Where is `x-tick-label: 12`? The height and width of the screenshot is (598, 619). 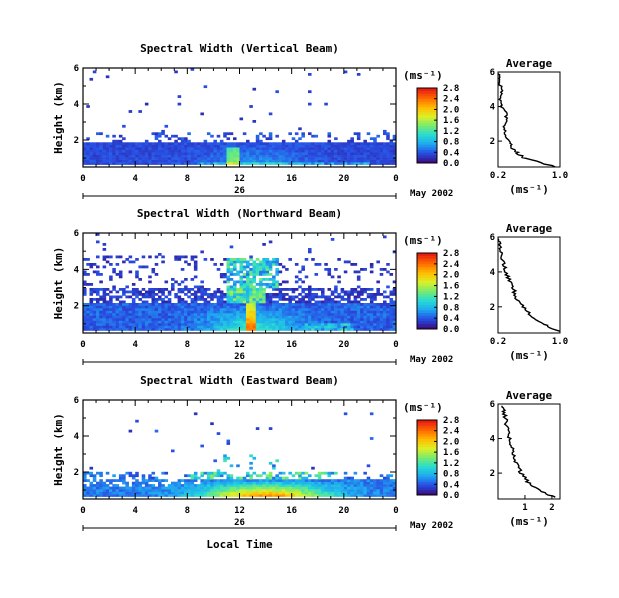
x-tick-label: 12 is located at coordinates (239, 179).